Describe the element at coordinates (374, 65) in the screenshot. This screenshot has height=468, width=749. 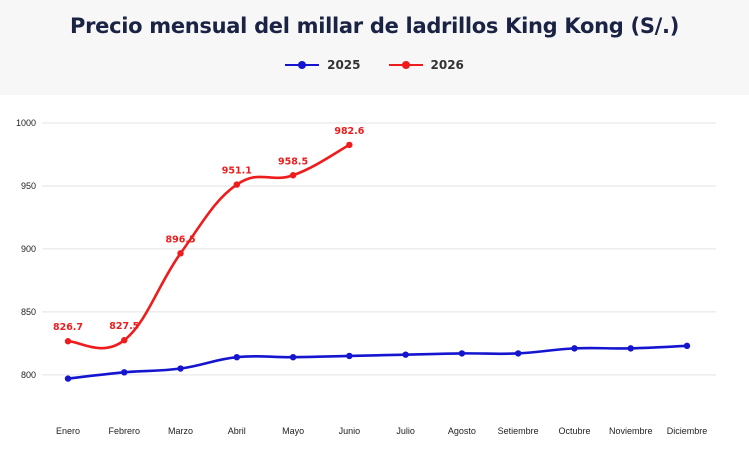
I see `chart-legend: 2025 2026` at that location.